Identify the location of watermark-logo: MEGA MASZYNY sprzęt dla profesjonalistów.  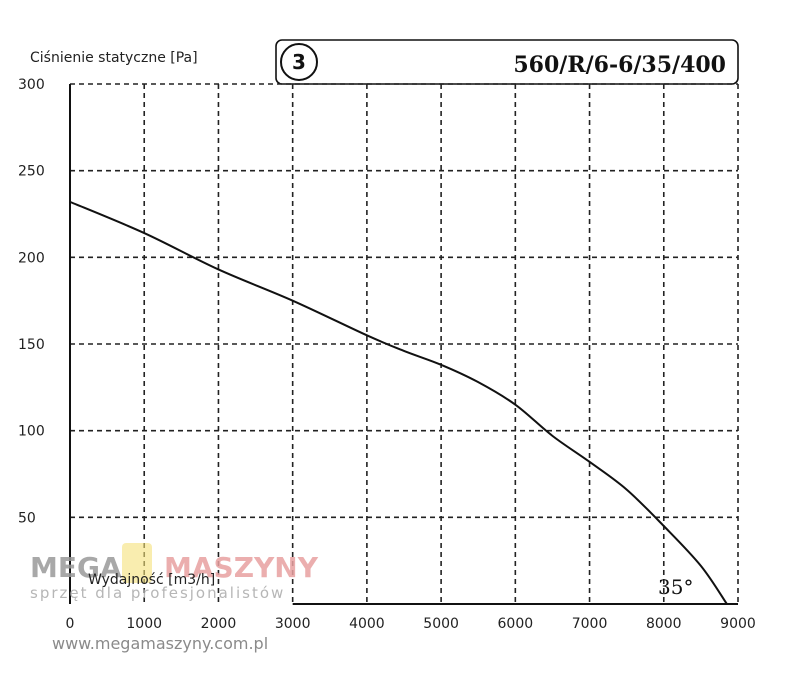
(174, 572).